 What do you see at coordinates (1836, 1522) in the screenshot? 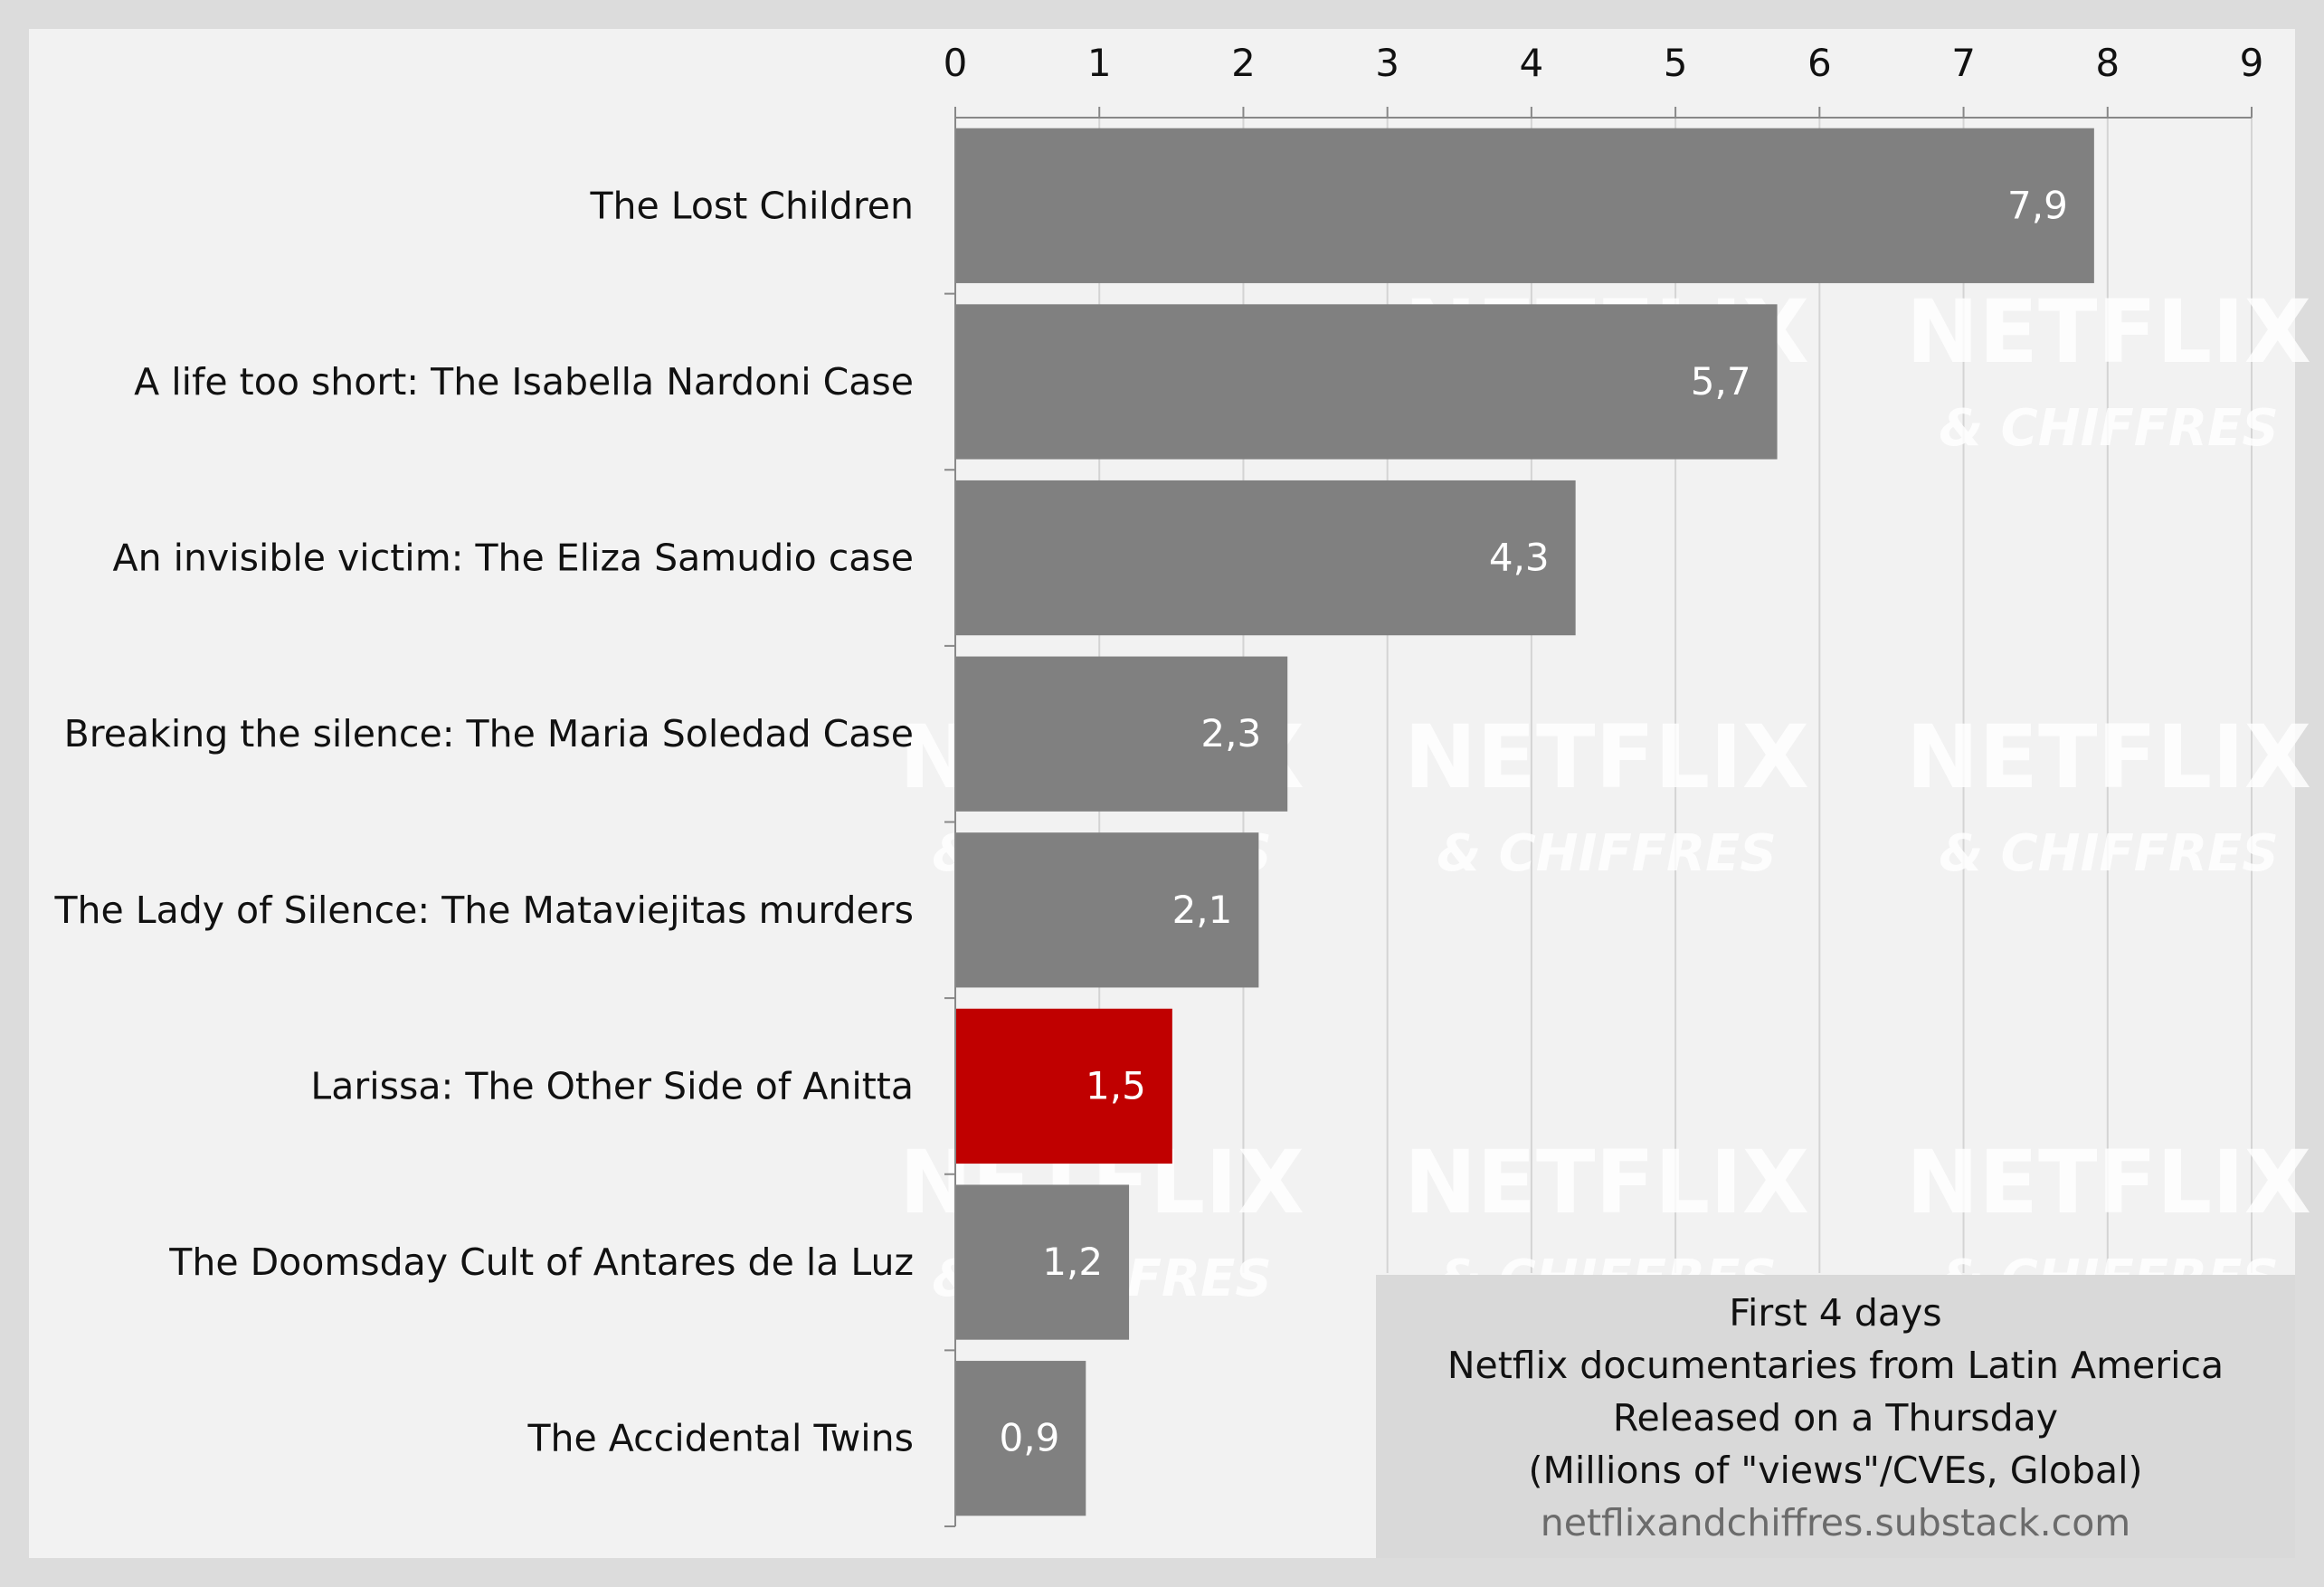
I see `source-url: netflixandchiffres.substack.com` at bounding box center [1836, 1522].